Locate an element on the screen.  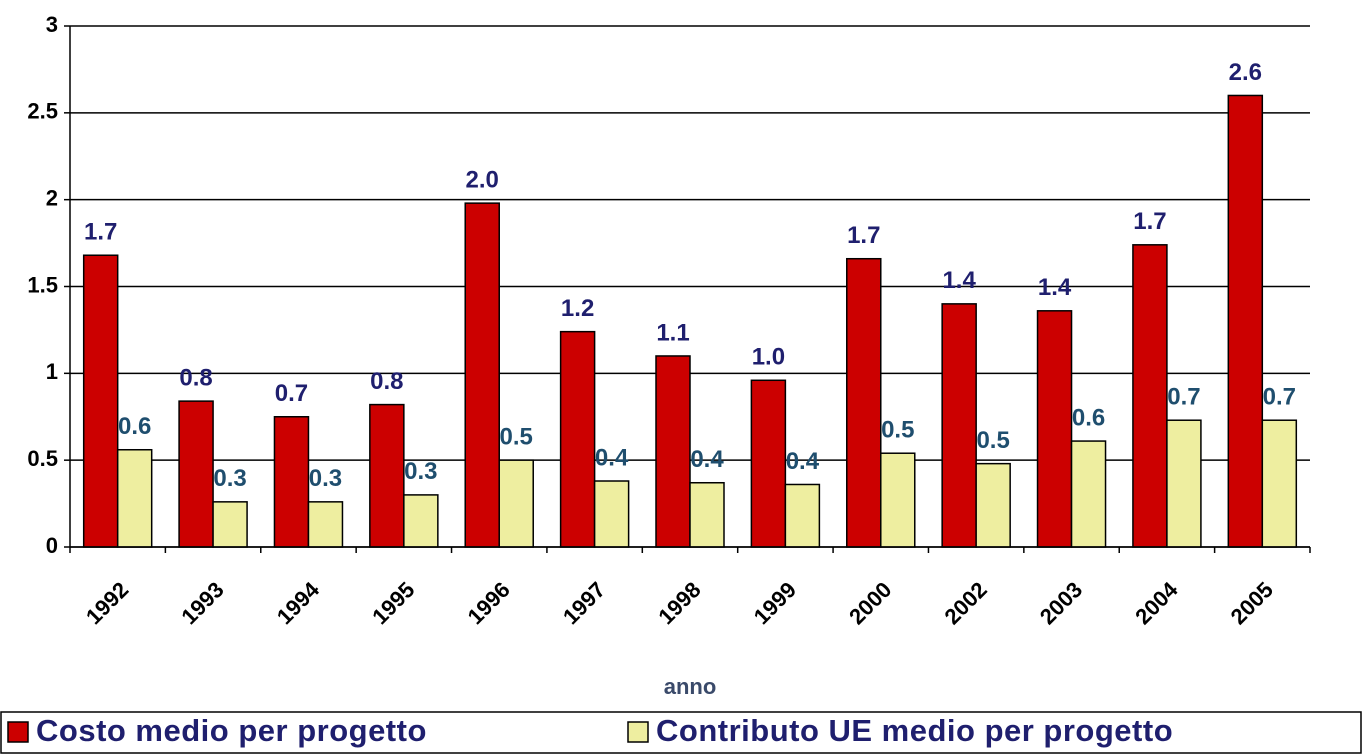
y-tick-label: 0 is located at coordinates (52, 545).